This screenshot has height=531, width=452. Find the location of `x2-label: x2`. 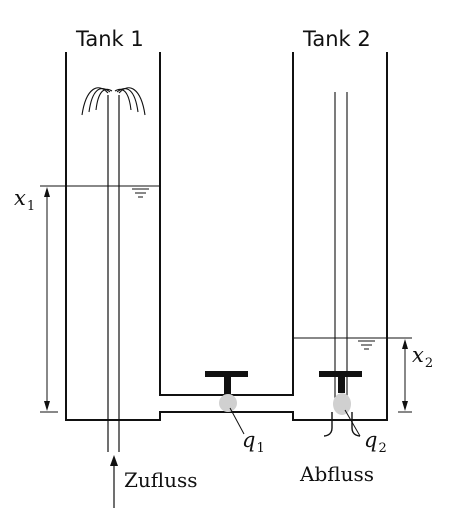

x2-label: x2 is located at coordinates (422, 357).